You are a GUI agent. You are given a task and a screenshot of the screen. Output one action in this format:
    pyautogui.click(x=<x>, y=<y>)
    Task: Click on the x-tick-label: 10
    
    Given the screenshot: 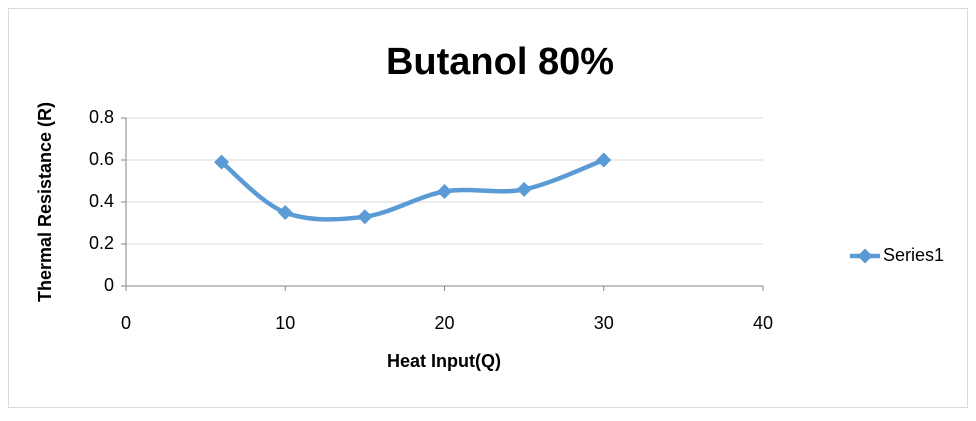 What is the action you would take?
    pyautogui.click(x=285, y=323)
    